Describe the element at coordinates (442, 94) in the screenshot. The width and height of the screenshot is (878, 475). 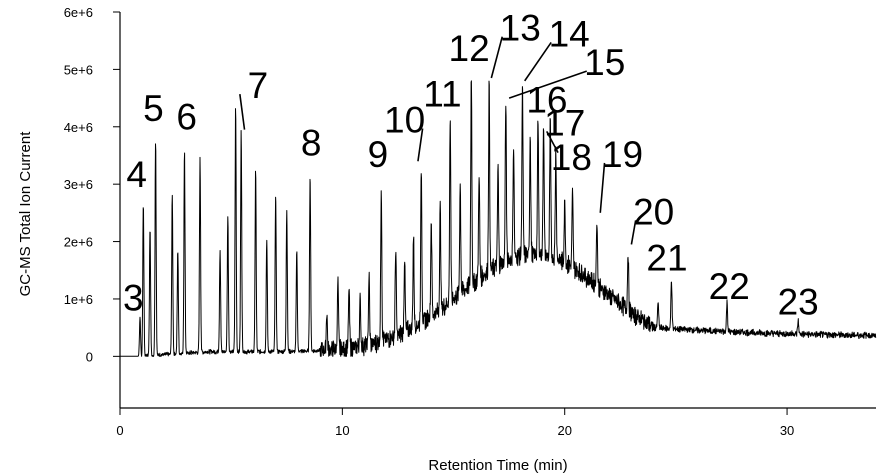
I see `peak-label-11: 11` at that location.